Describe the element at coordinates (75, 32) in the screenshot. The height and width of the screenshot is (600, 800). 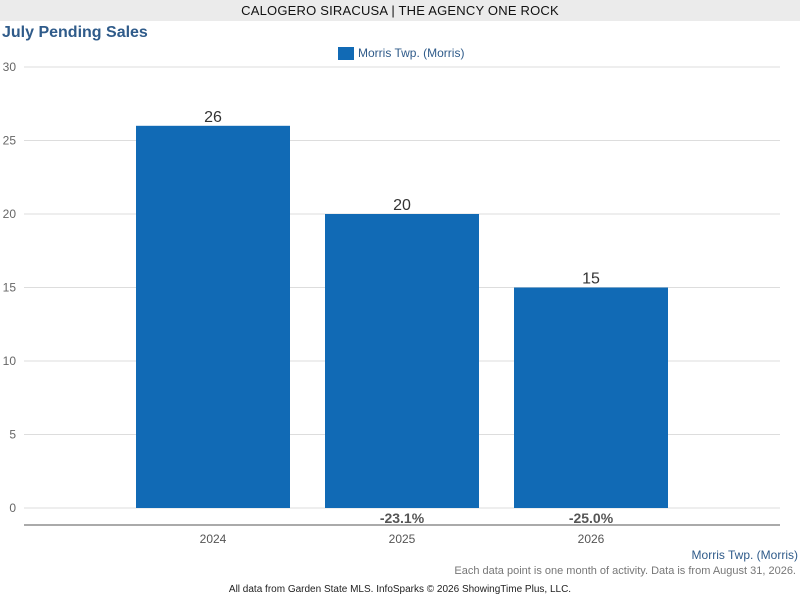
I see `chart-title: July Pending Sales` at that location.